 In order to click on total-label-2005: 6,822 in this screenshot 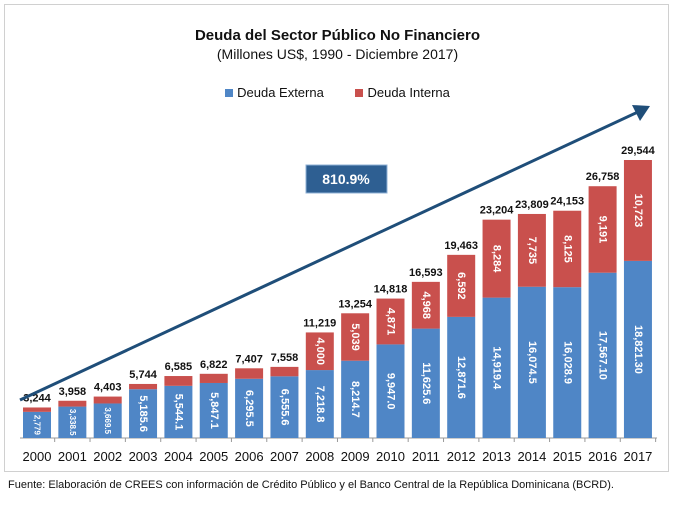, I will do `click(214, 365)`.